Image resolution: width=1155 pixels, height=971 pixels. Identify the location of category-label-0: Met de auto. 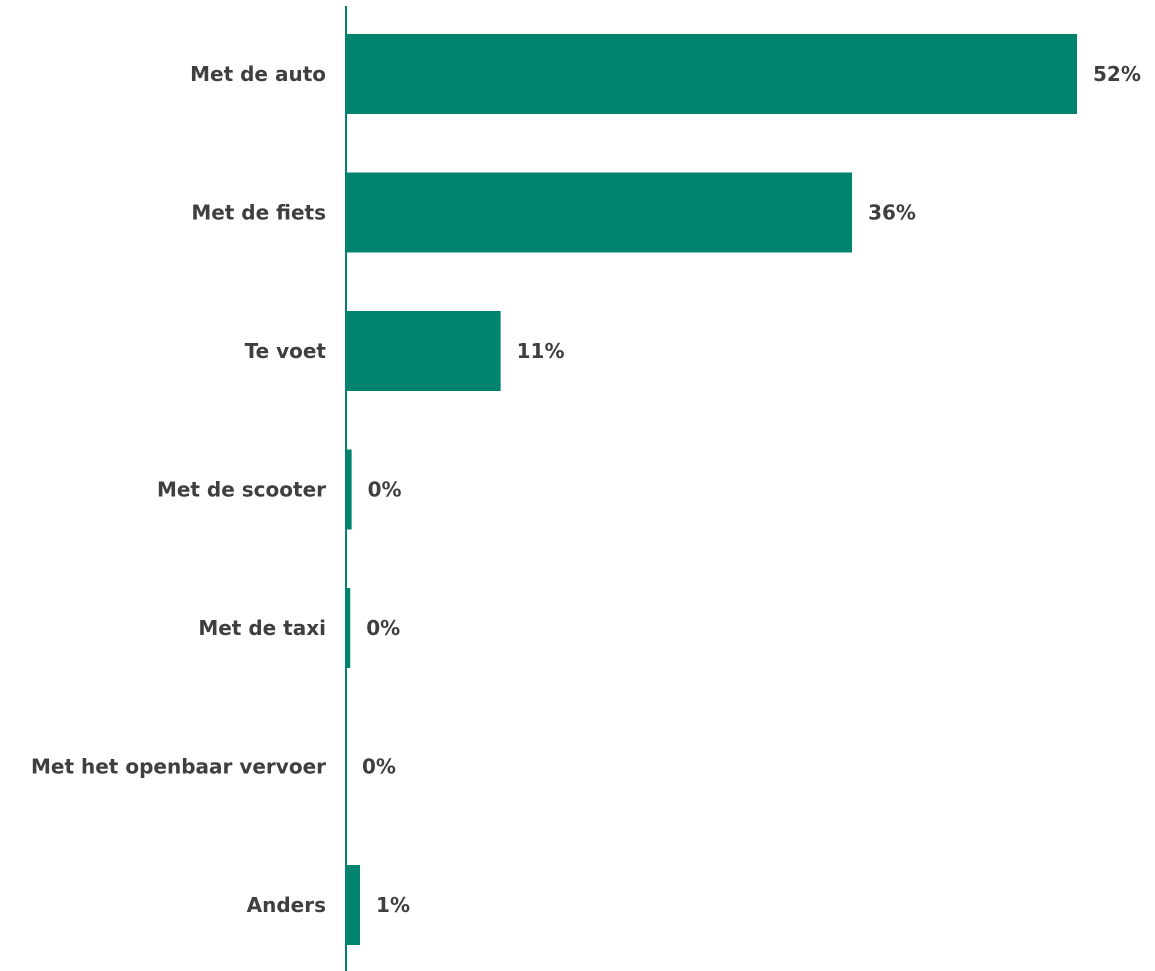
(258, 74).